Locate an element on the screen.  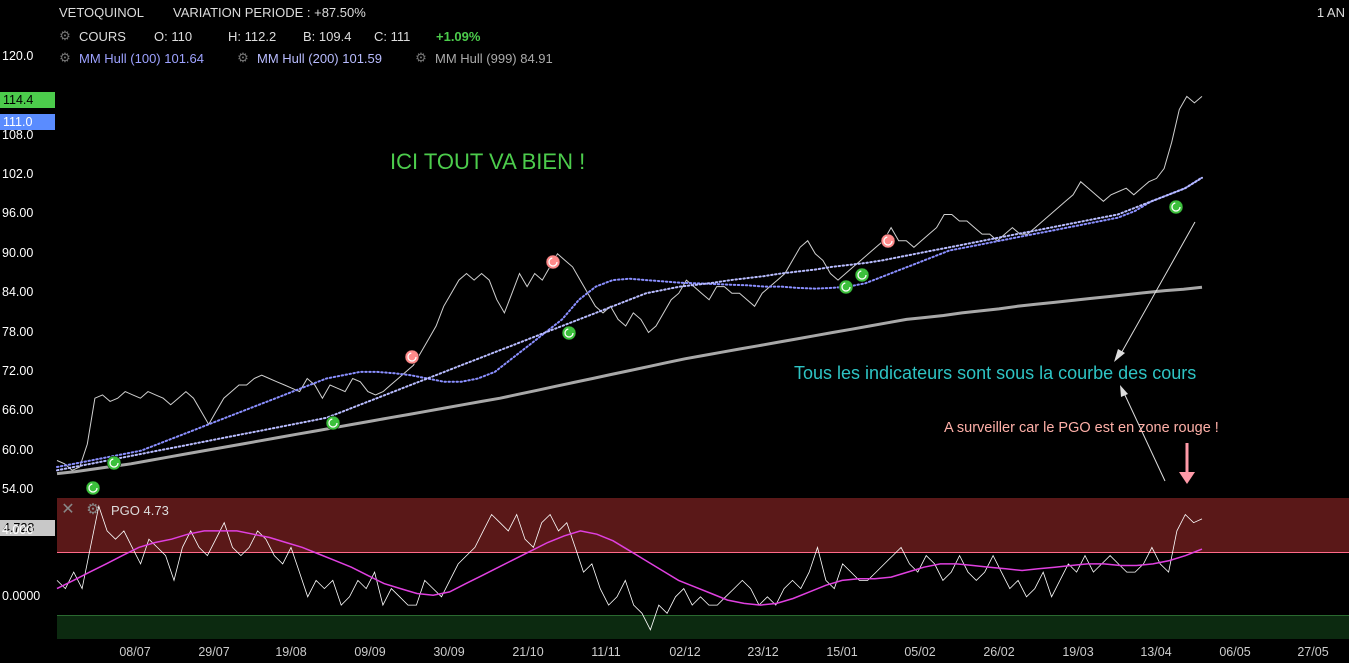
series-line-pgo_avg is located at coordinates (629, 568).